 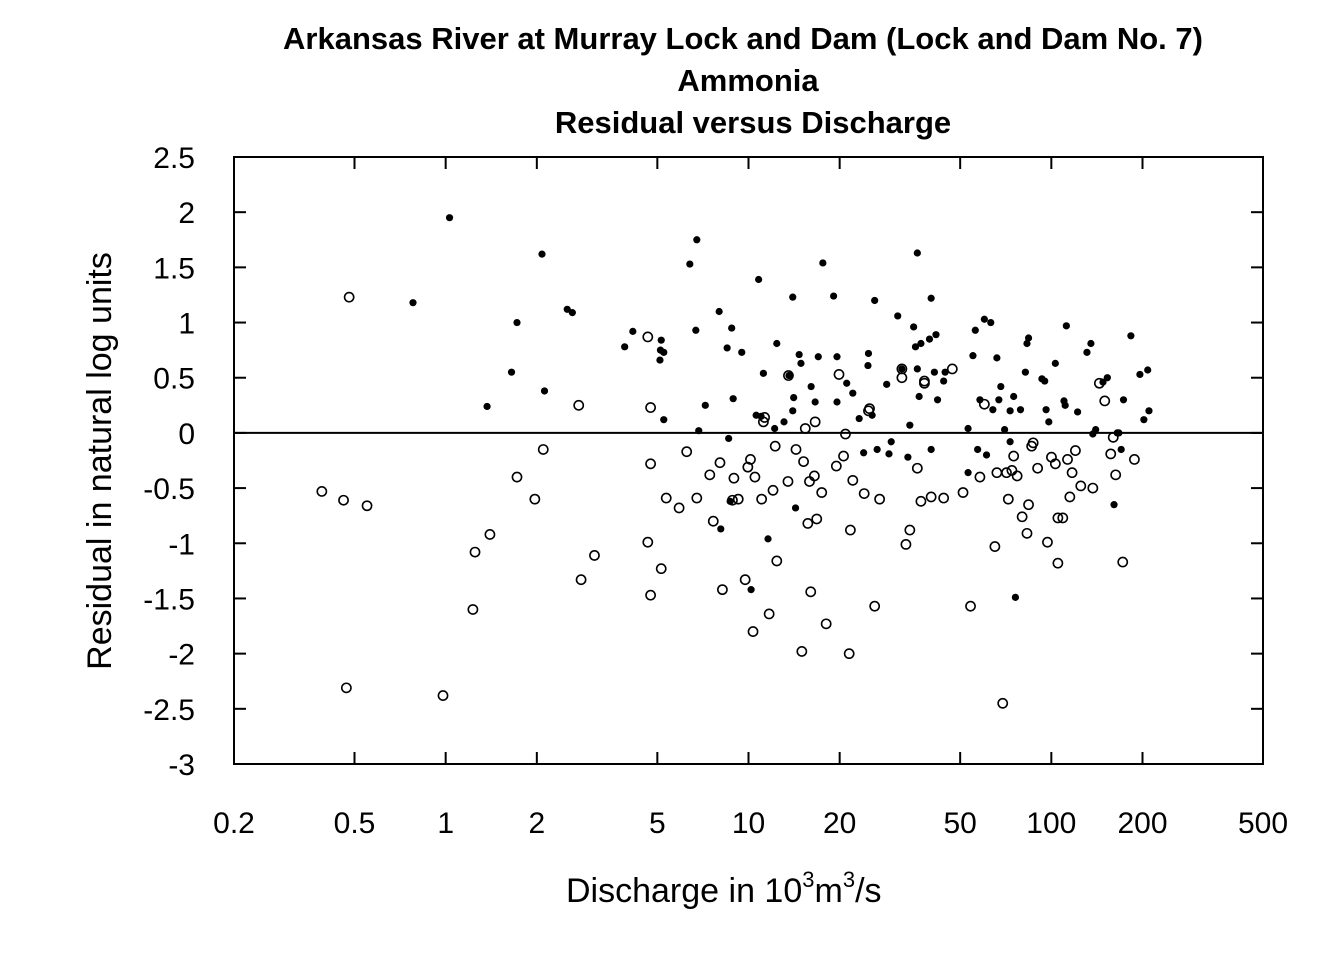 What do you see at coordinates (174, 268) in the screenshot?
I see `y-tick-label: 1.5` at bounding box center [174, 268].